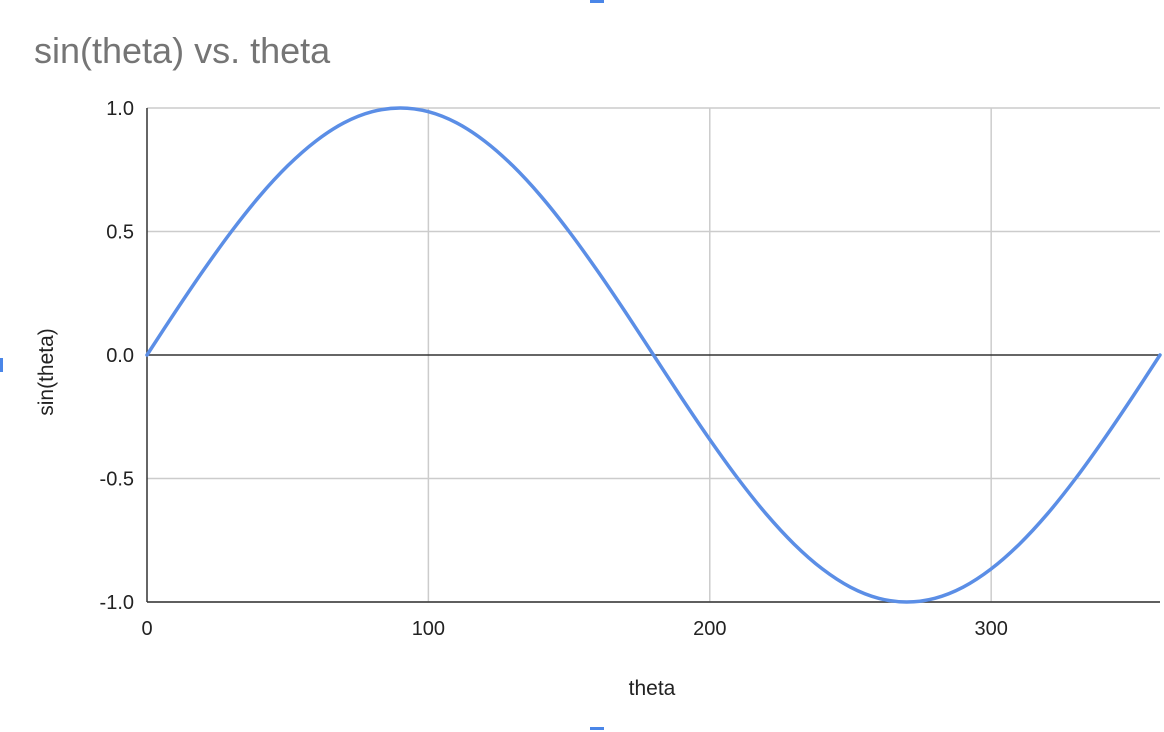 The height and width of the screenshot is (732, 1164). What do you see at coordinates (652, 688) in the screenshot?
I see `x-axis-title: theta` at bounding box center [652, 688].